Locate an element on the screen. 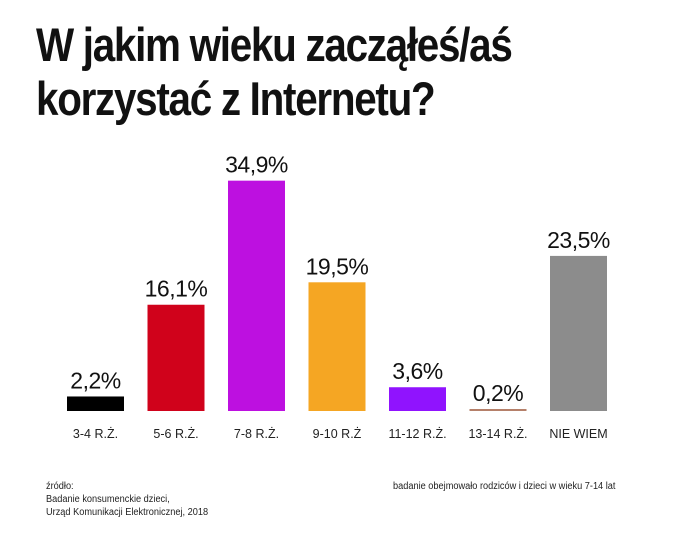  source-line-2: Urząd Komunikacji Elektronicznej, 2018 is located at coordinates (127, 512).